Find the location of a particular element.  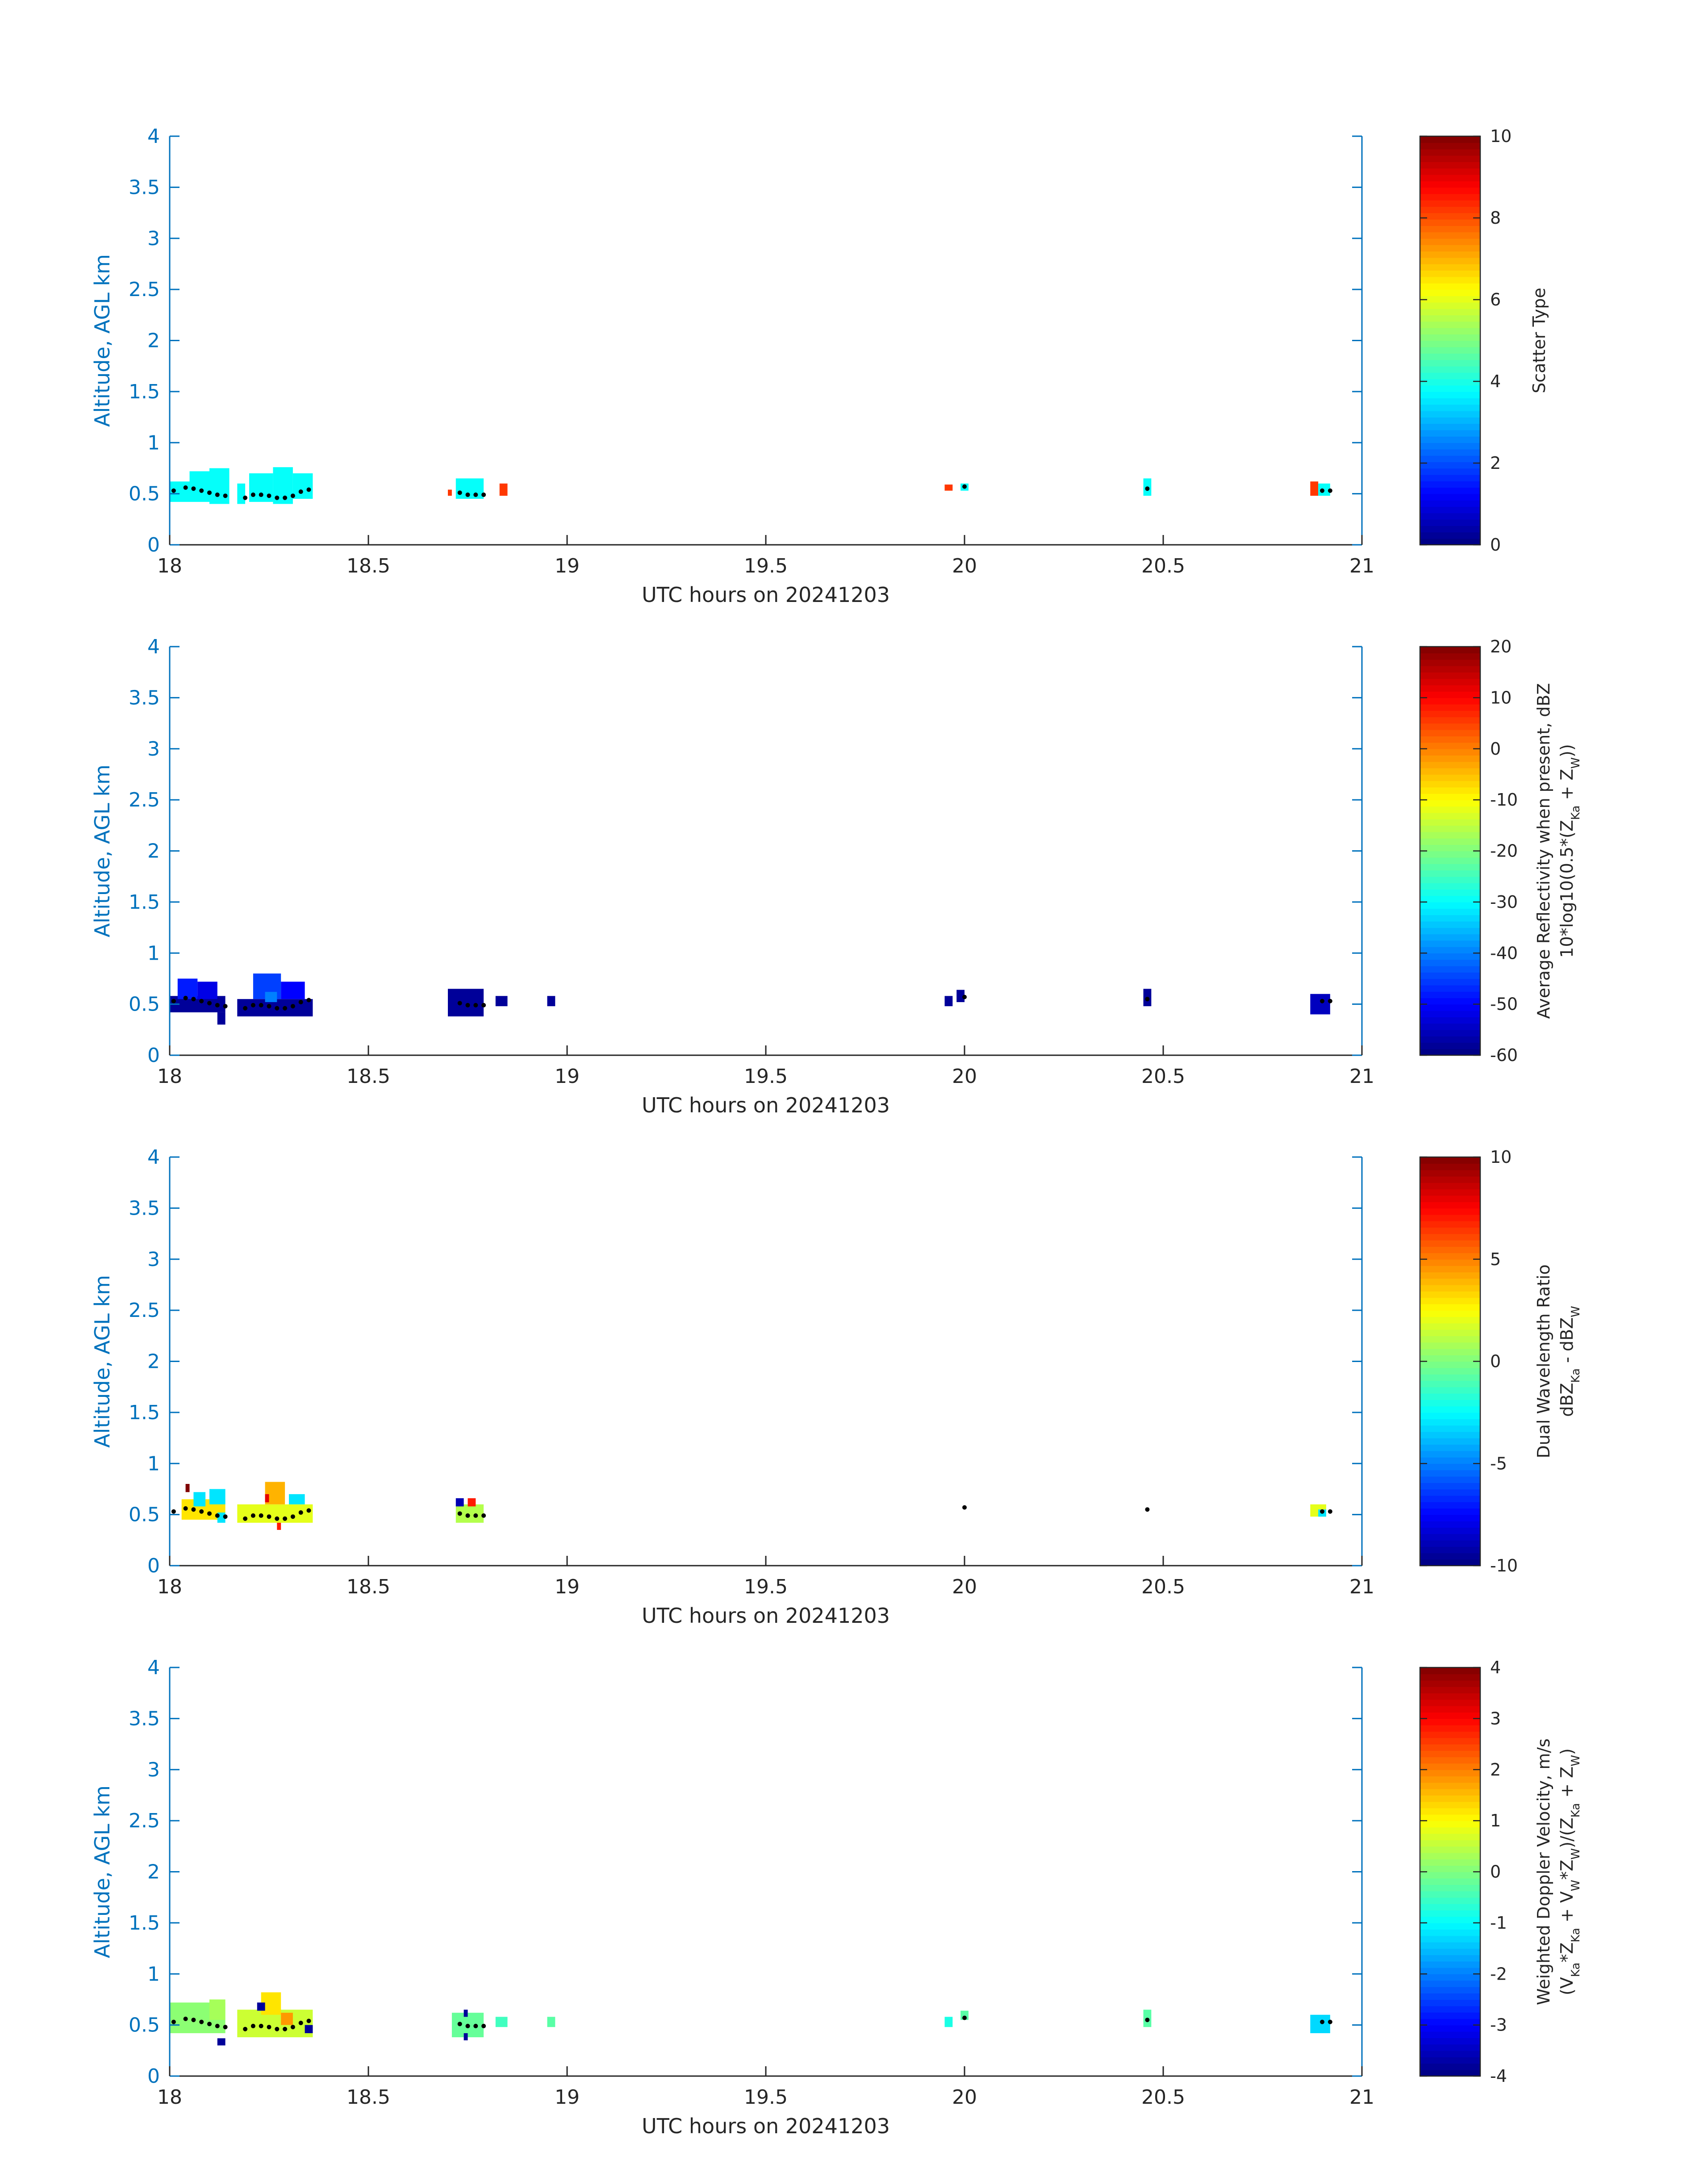

colorbar-tick-label: 3 is located at coordinates (1495, 1718).